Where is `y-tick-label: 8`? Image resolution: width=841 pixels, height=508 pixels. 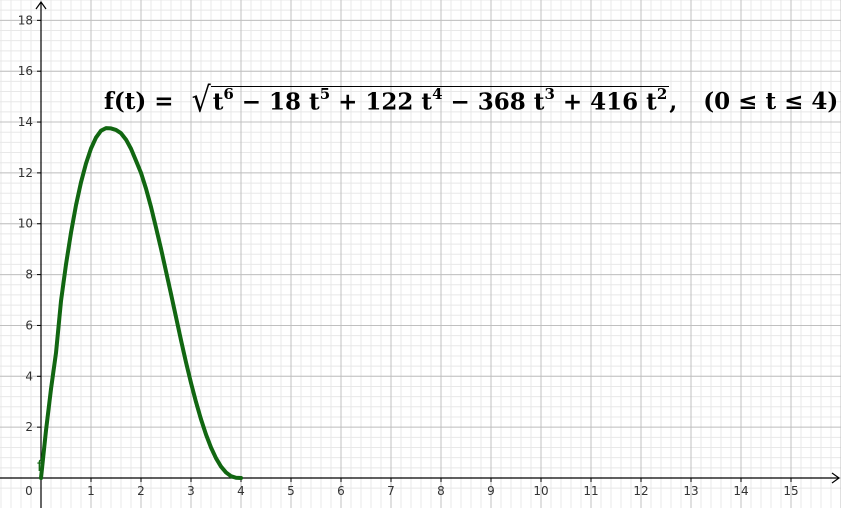 y-tick-label: 8 is located at coordinates (29, 275).